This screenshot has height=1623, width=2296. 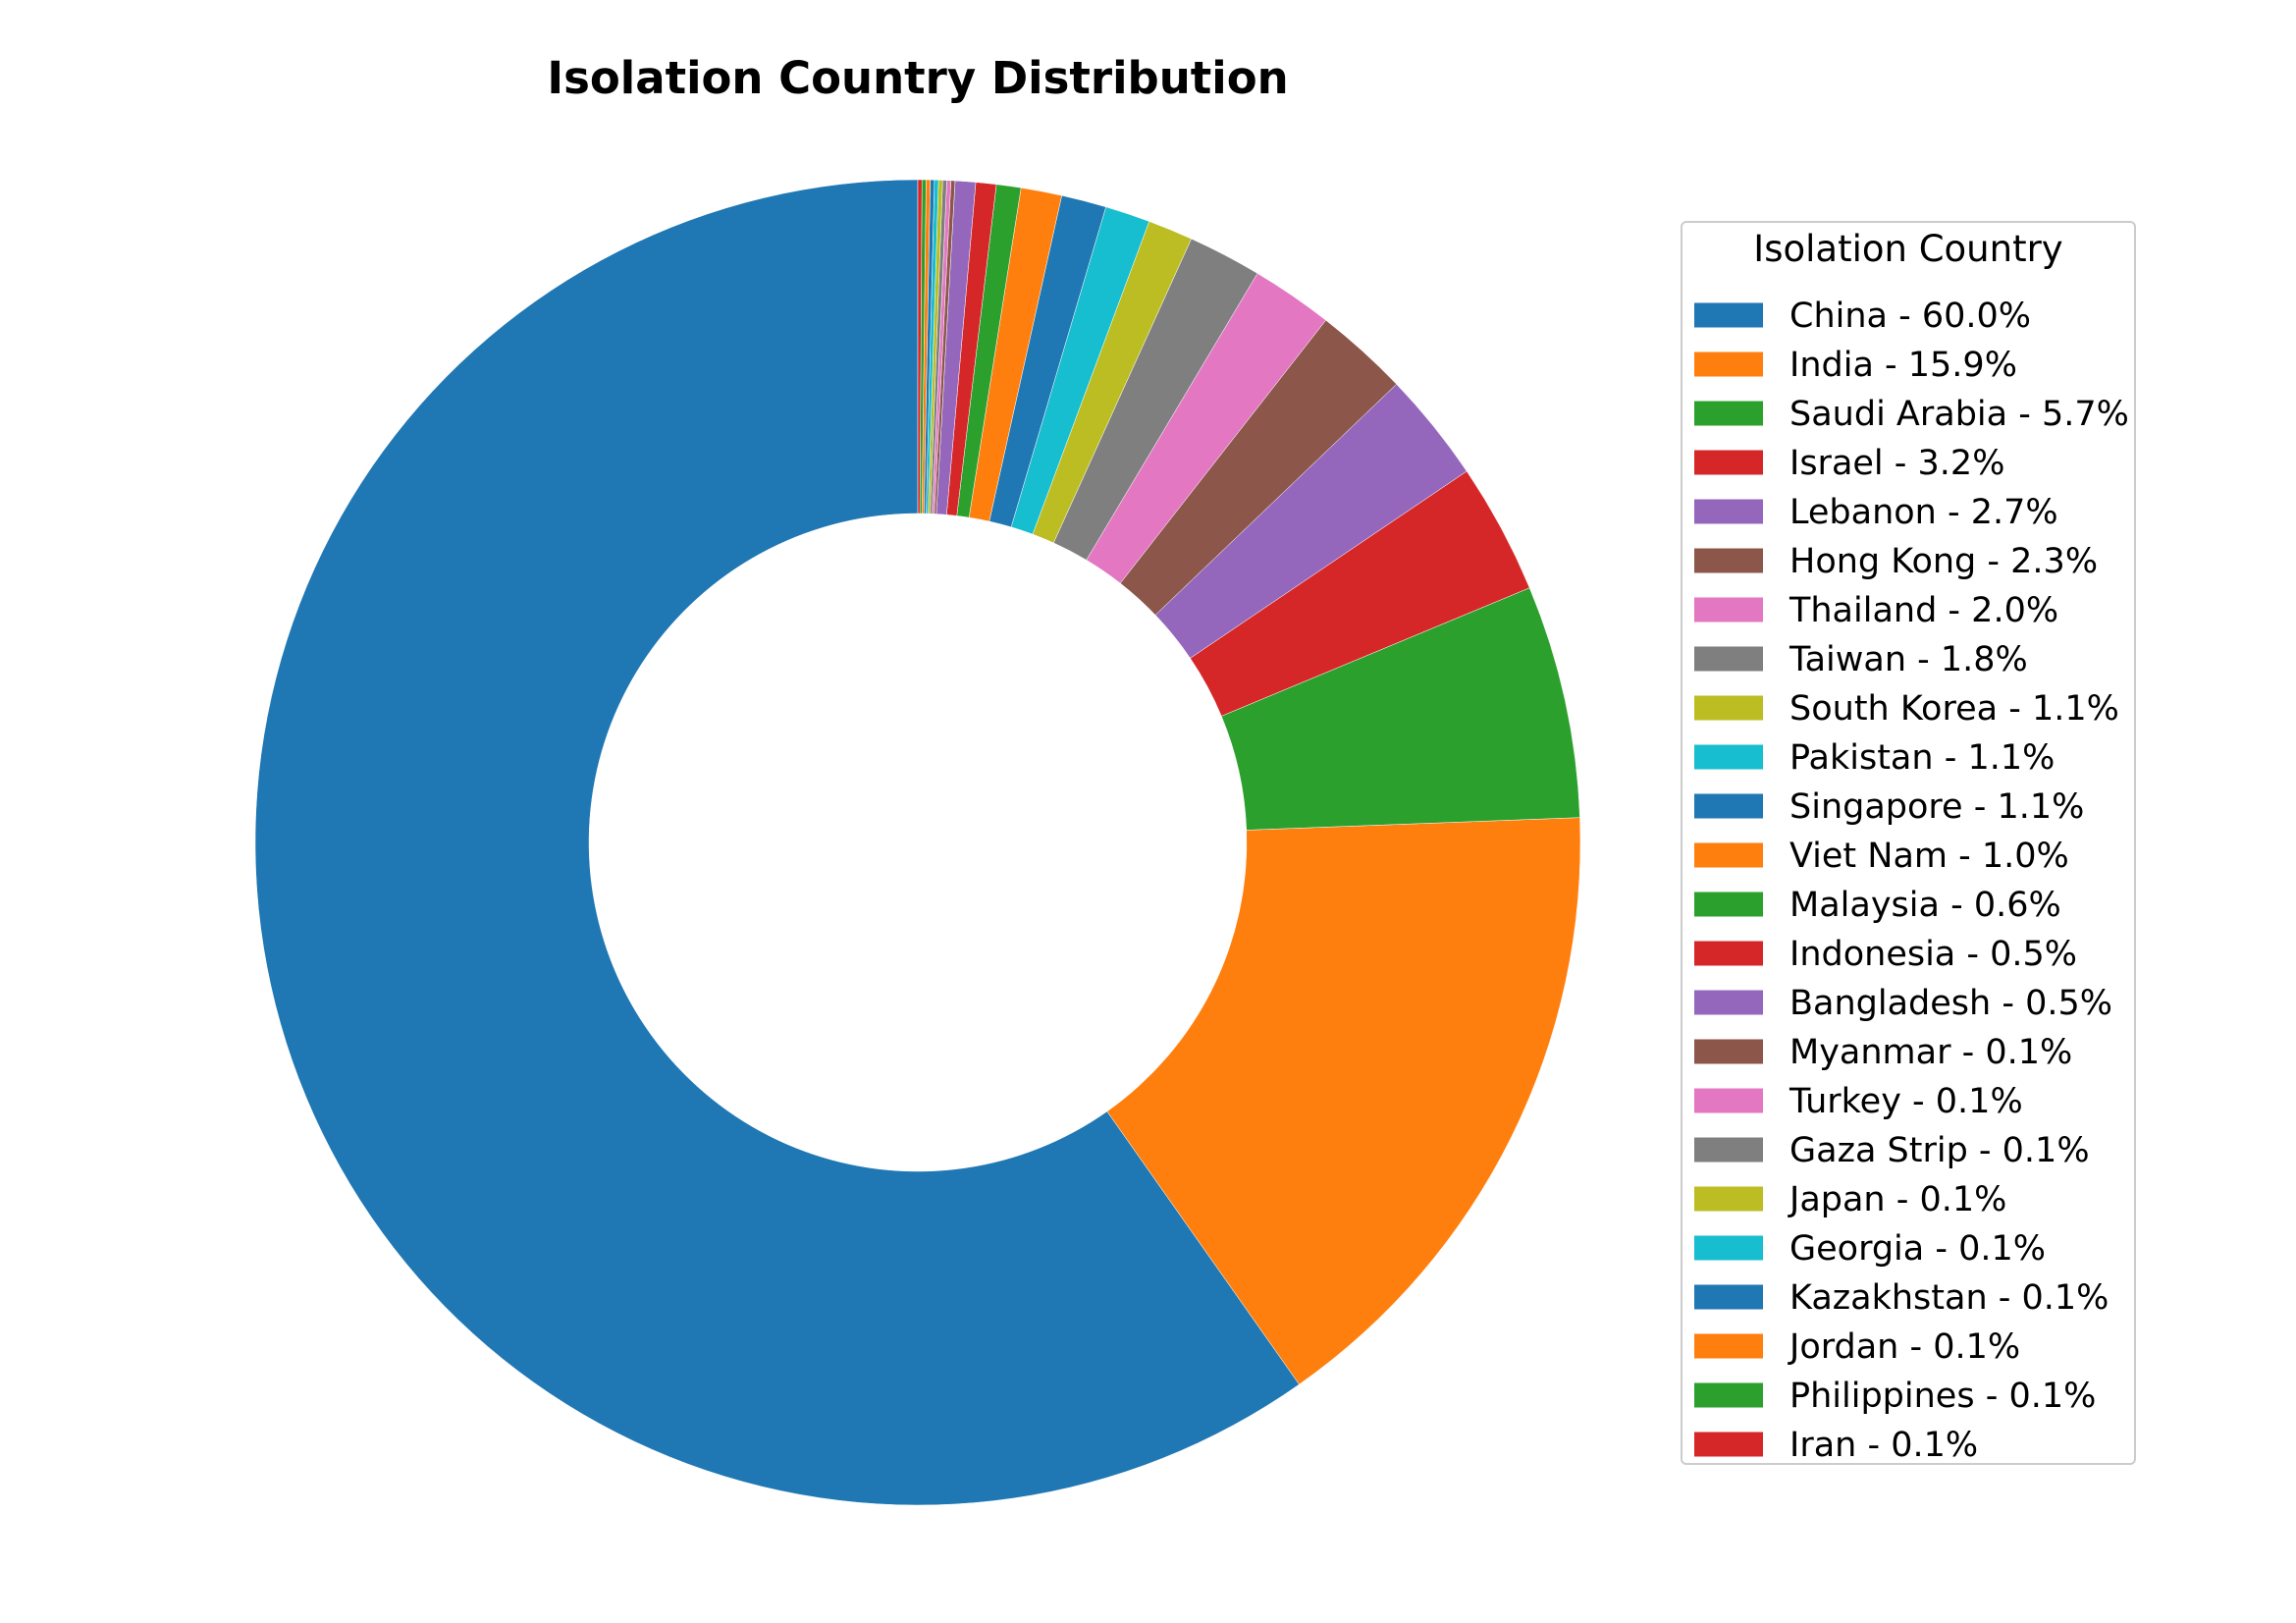 What do you see at coordinates (1954, 709) in the screenshot?
I see `legend-label-south-korea: South Korea - 1.1%` at bounding box center [1954, 709].